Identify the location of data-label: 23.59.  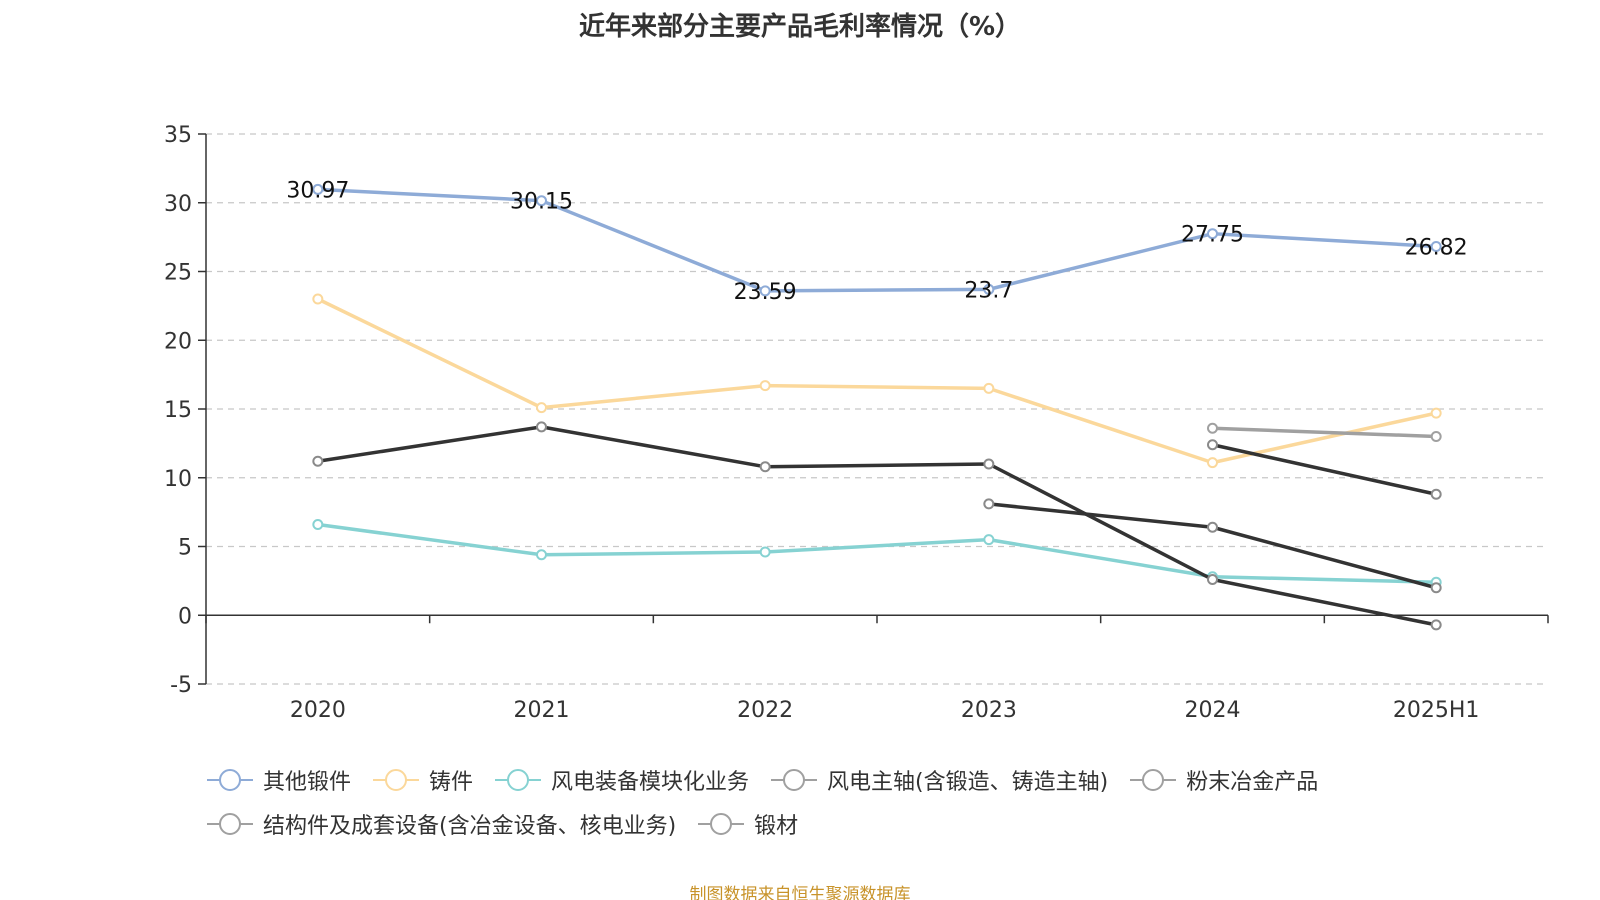
(765, 292).